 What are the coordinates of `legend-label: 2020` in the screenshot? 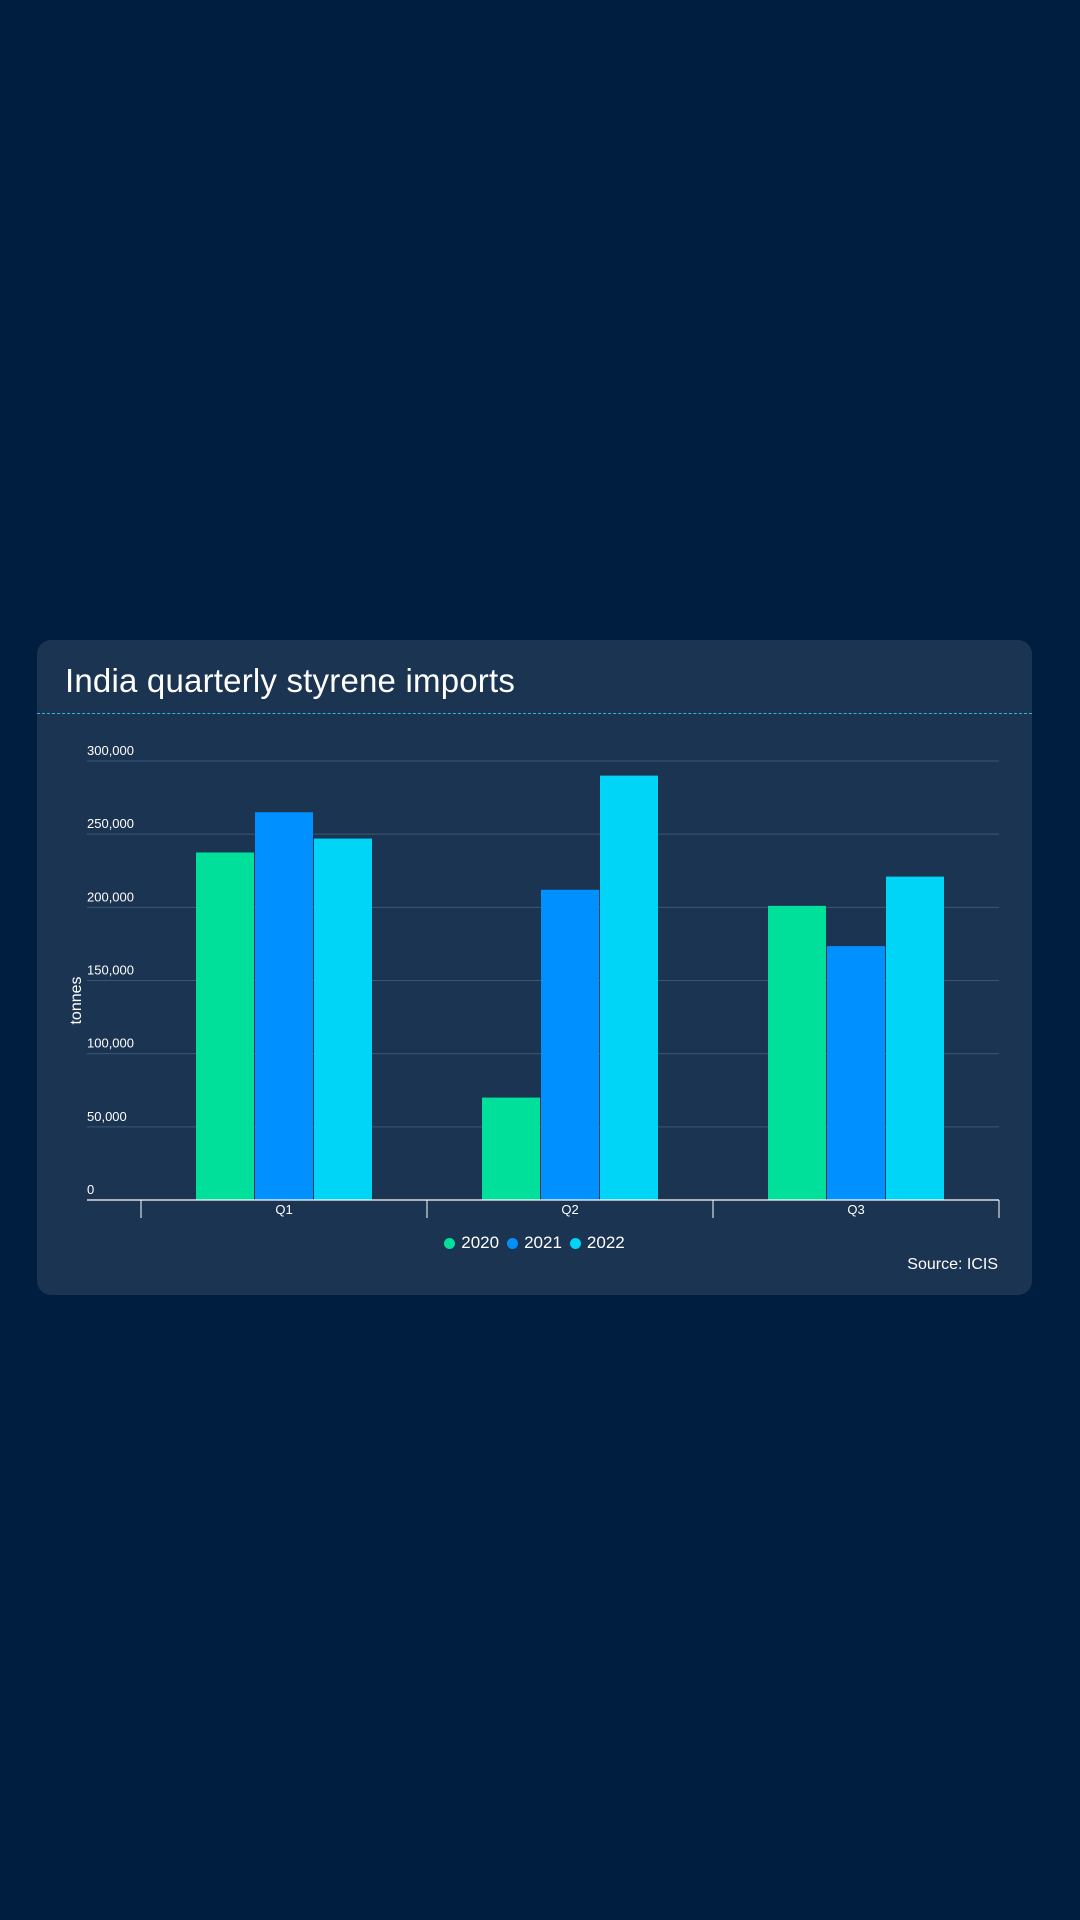 It's located at (480, 1242).